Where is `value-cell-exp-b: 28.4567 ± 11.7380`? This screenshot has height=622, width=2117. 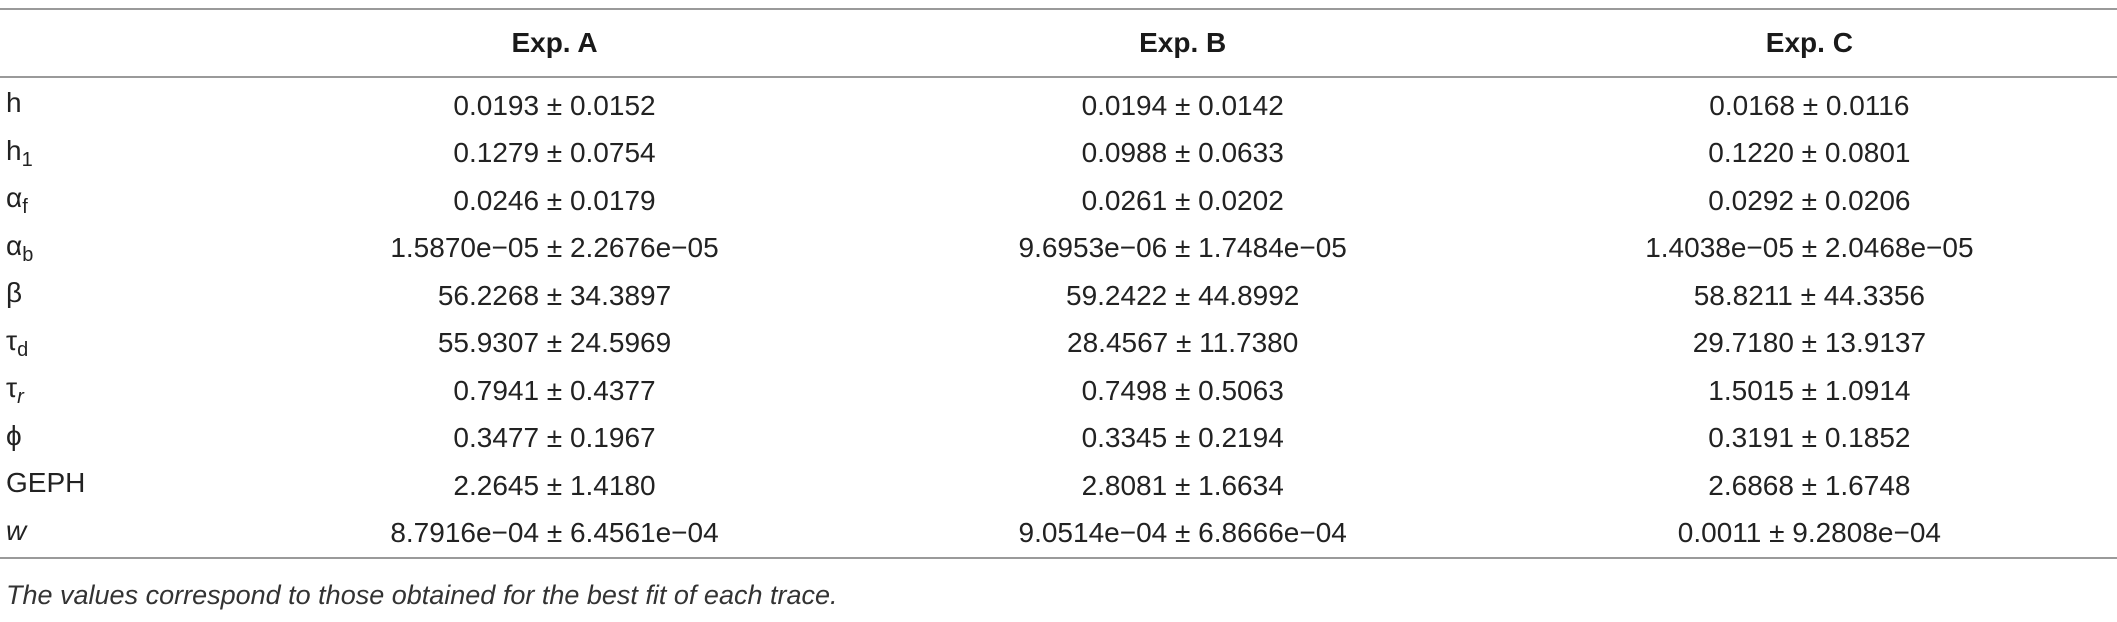 value-cell-exp-b: 28.4567 ± 11.7380 is located at coordinates (1183, 343).